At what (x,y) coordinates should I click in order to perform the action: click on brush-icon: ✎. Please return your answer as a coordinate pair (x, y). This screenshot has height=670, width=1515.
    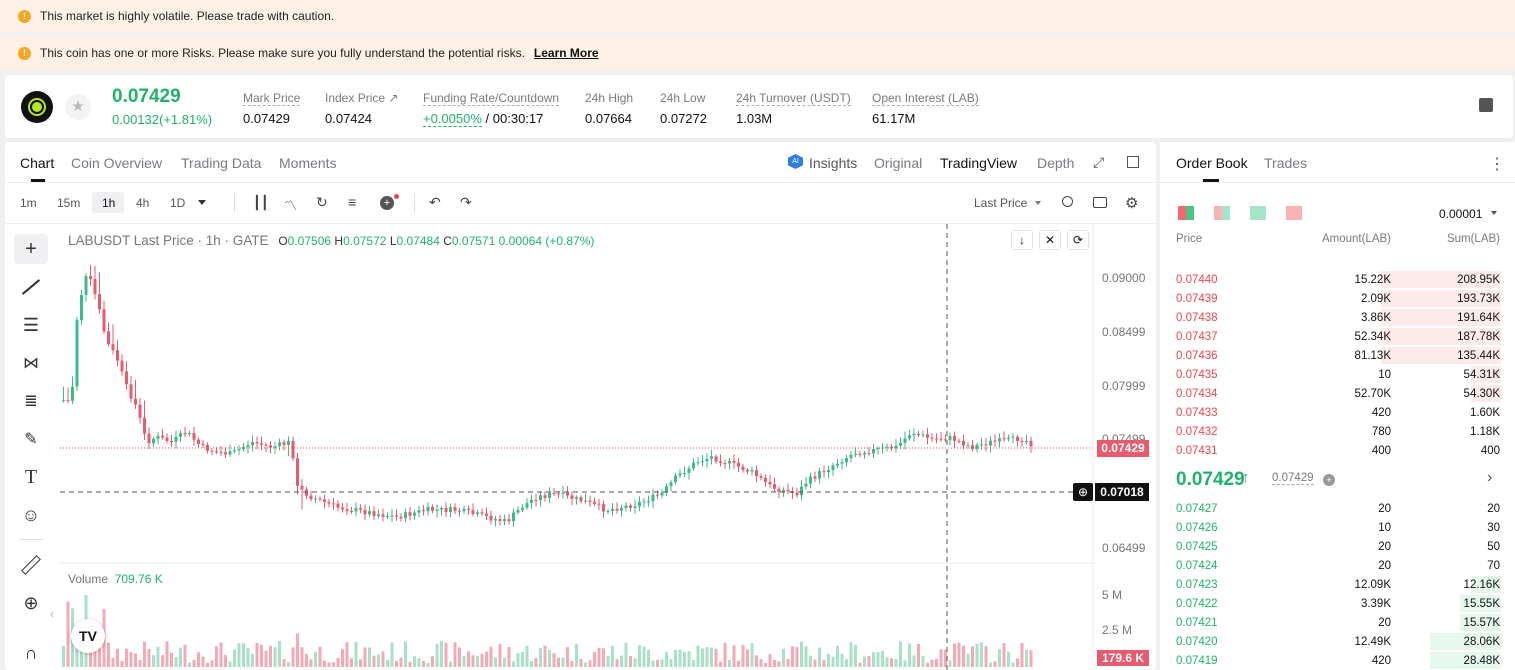
    Looking at the image, I should click on (31, 439).